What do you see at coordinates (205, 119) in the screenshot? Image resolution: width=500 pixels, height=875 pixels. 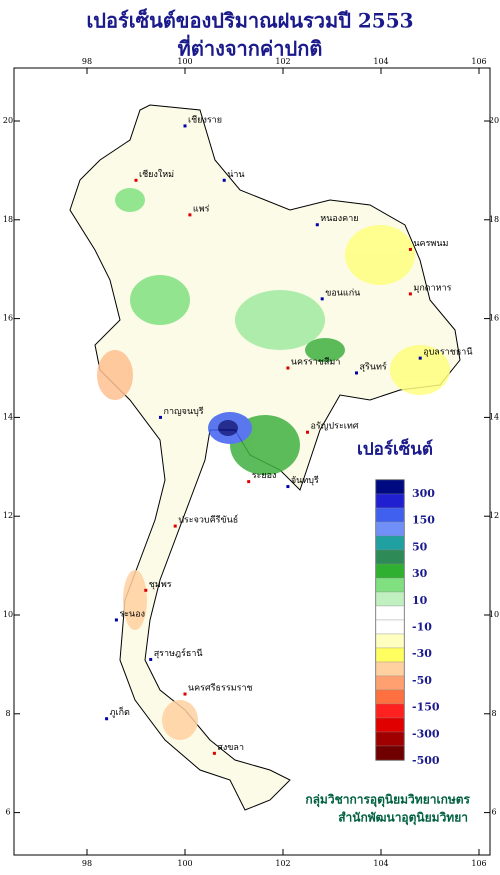 I see `place-label: เชียงราย` at bounding box center [205, 119].